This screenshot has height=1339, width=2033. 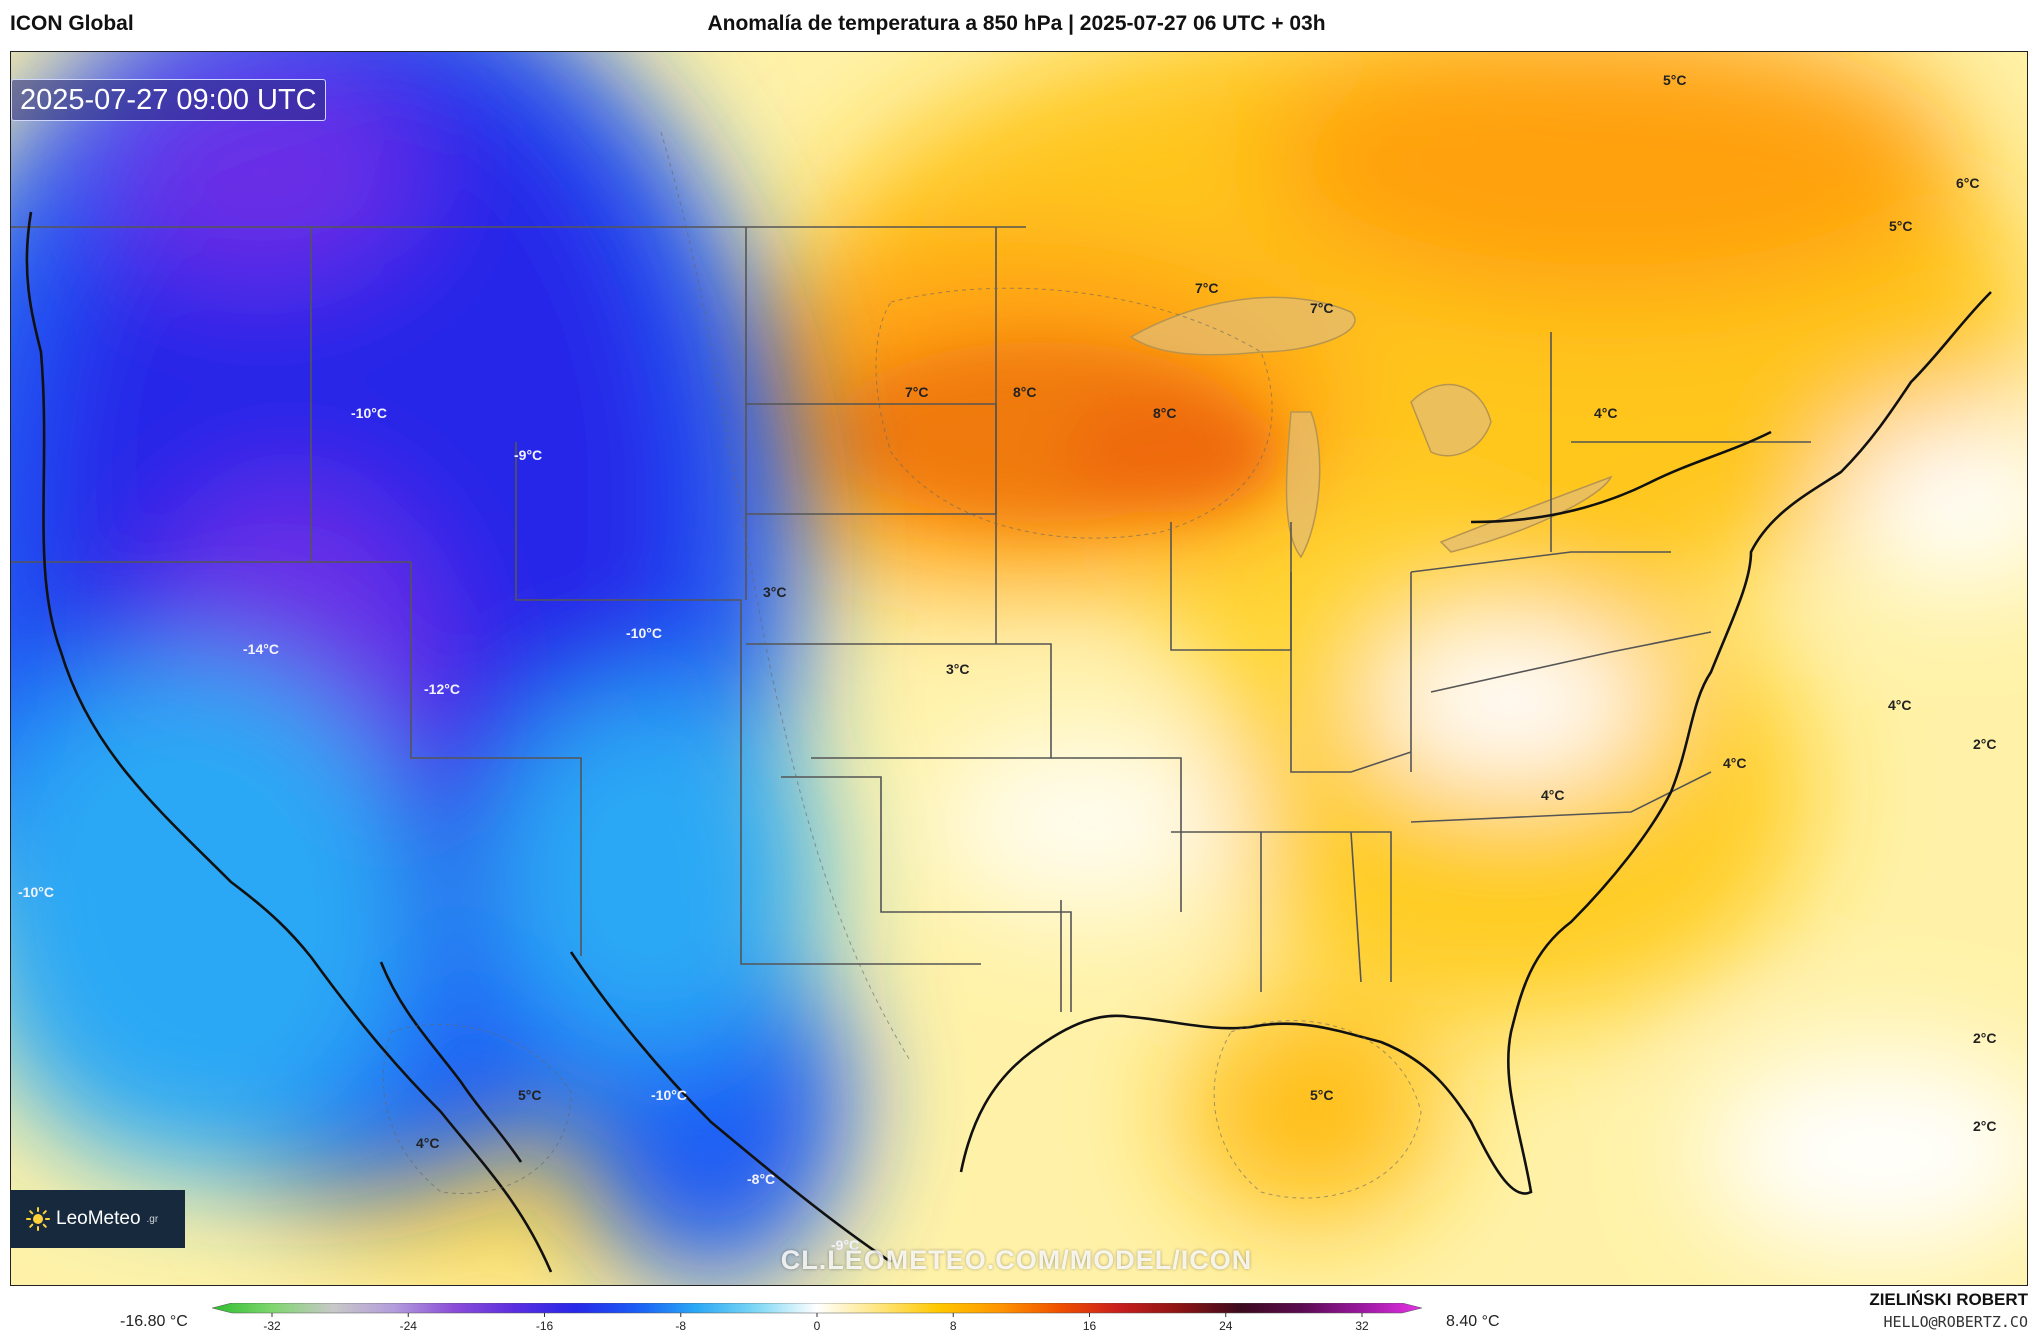 I want to click on colorbar-tick-label: -32, so click(x=272, y=1326).